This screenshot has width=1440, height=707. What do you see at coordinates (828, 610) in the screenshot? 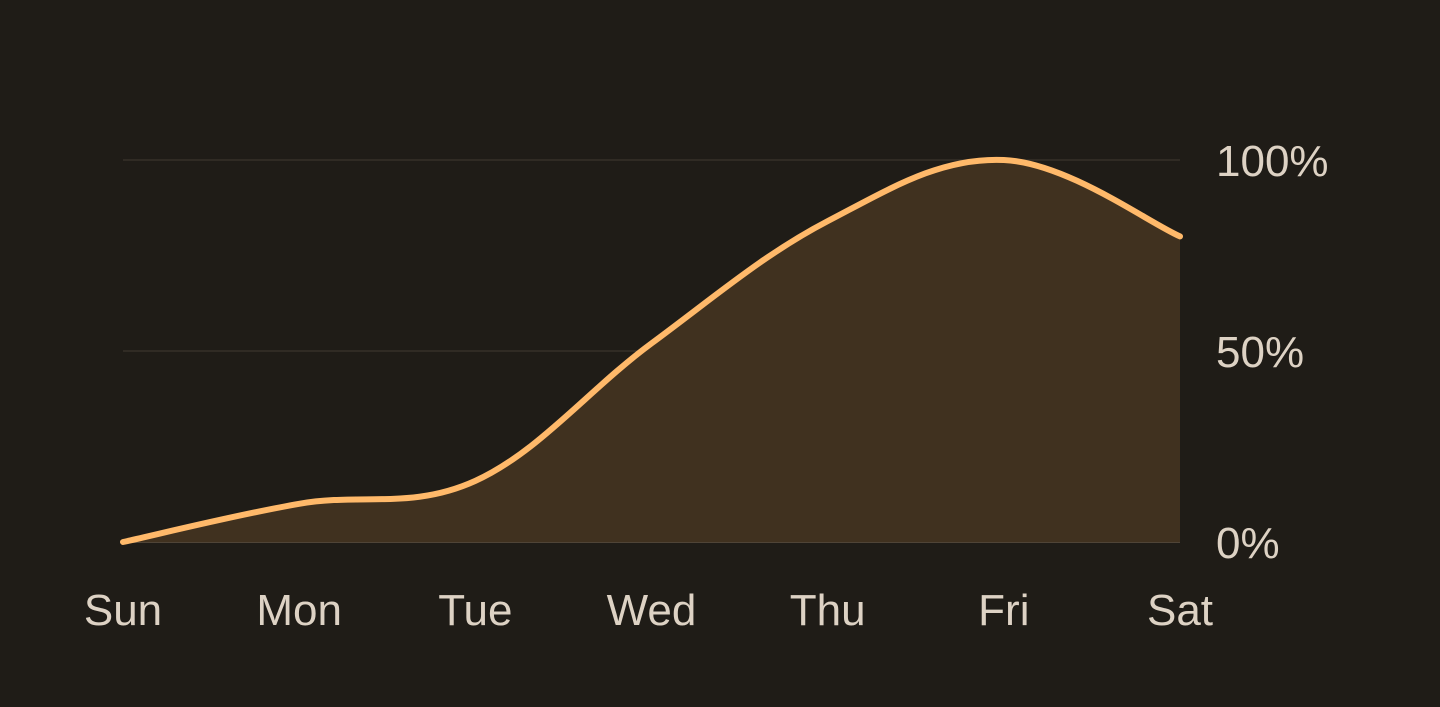
I see `x-tick-thu: Thu` at bounding box center [828, 610].